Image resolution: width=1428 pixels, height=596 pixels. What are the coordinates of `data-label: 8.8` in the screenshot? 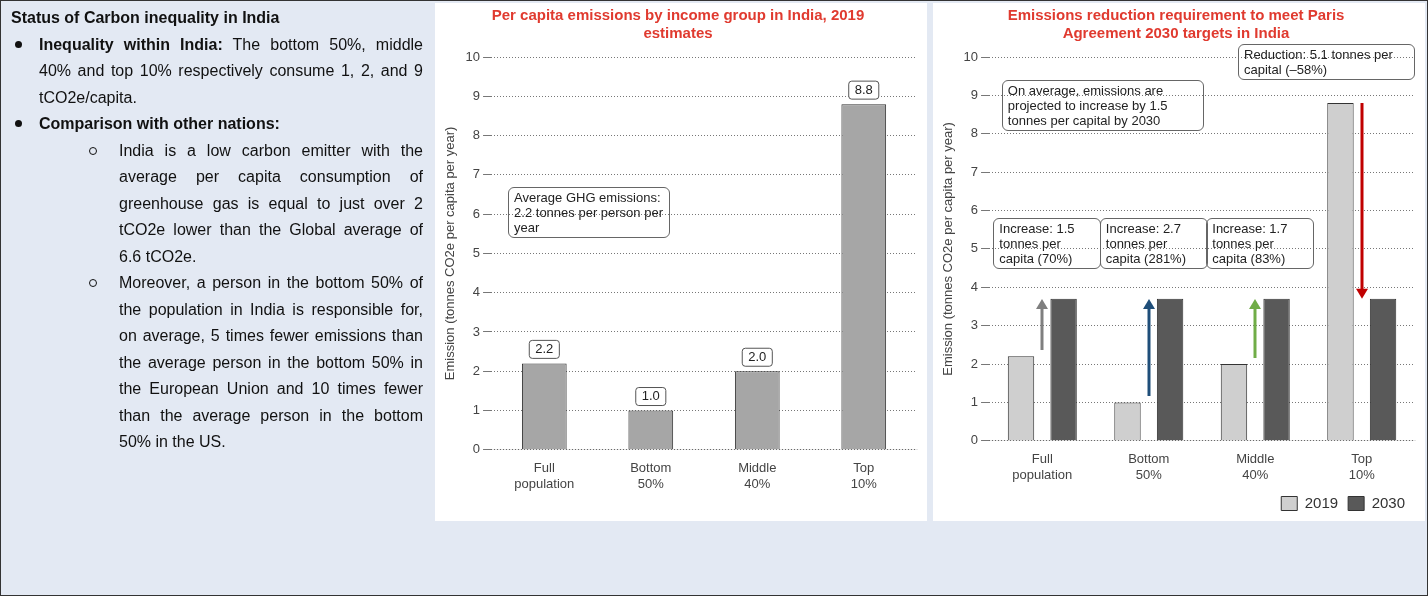 It's located at (863, 89).